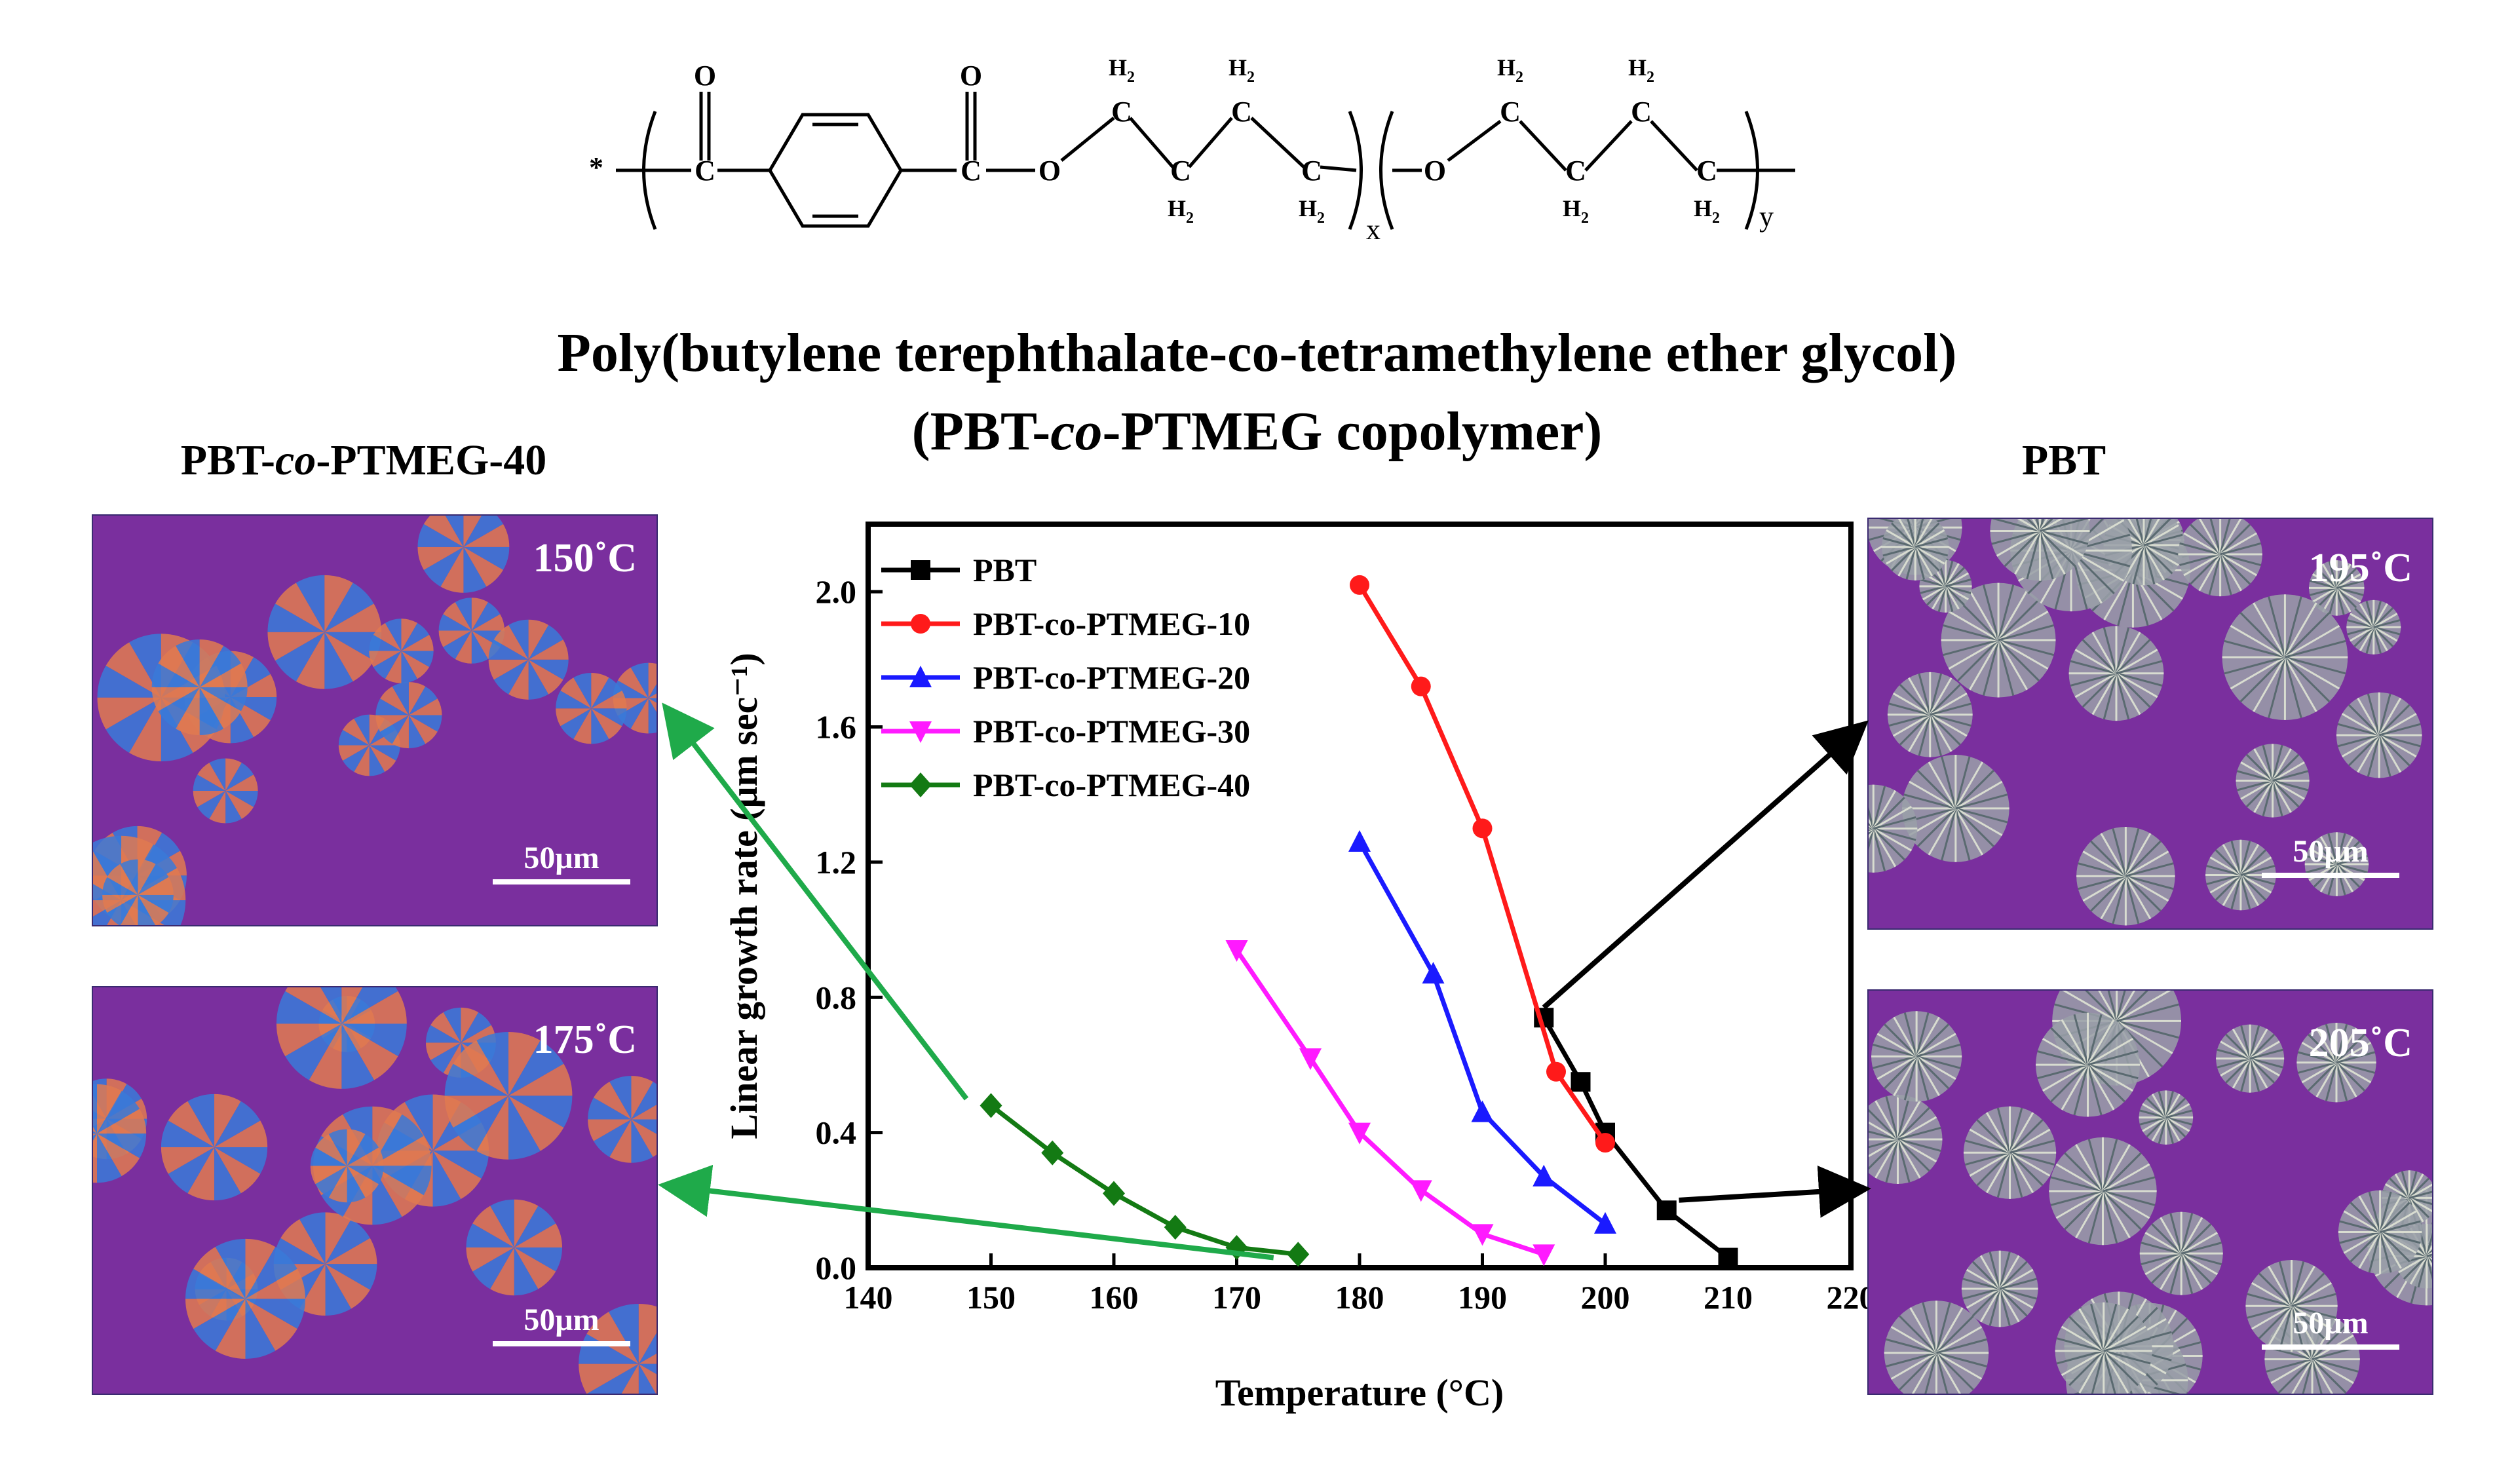  I want to click on ether-c-3: C, so click(1642, 112).